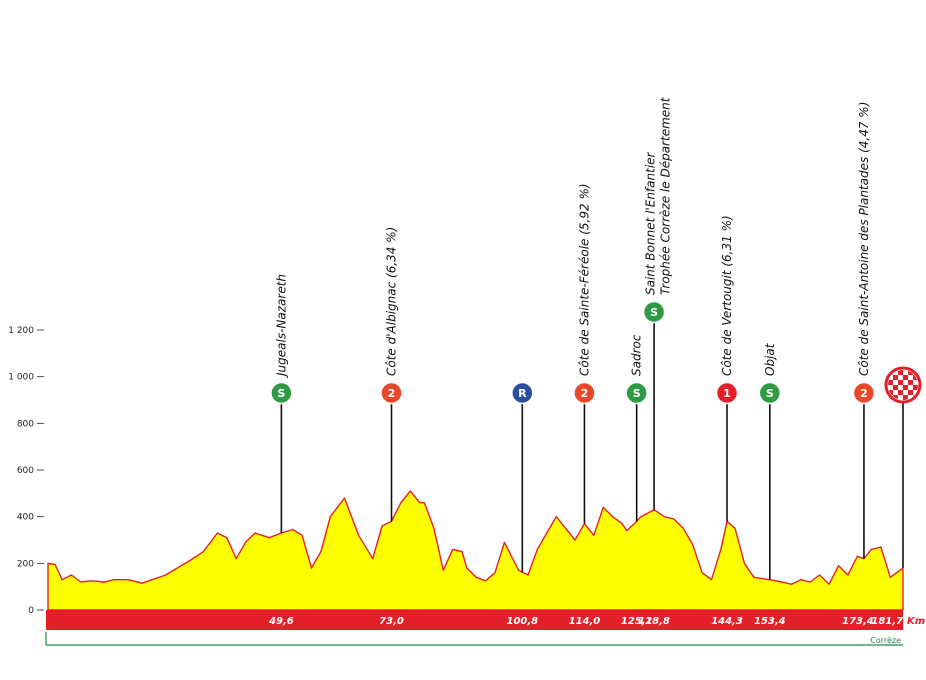 The image size is (926, 680). Describe the element at coordinates (637, 355) in the screenshot. I see `waypoint-label: Sadroc` at that location.